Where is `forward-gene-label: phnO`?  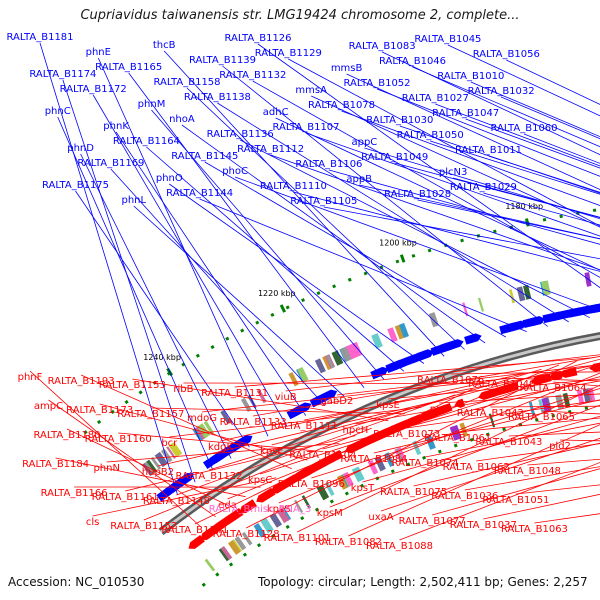 forward-gene-label: phnO is located at coordinates (169, 178).